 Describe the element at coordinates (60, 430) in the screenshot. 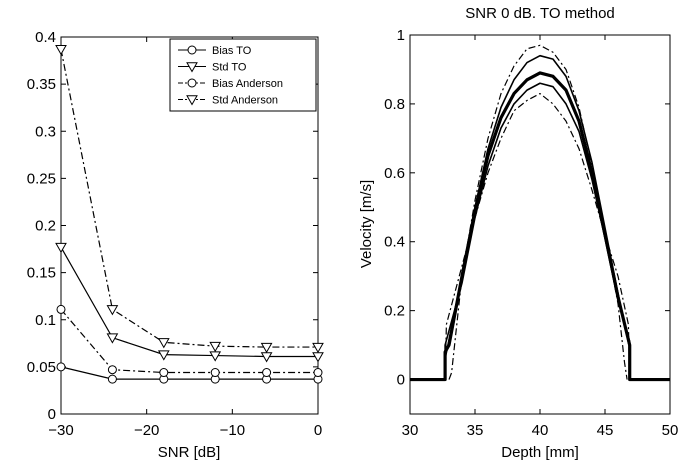

I see `left-x-tick-label: −30` at that location.